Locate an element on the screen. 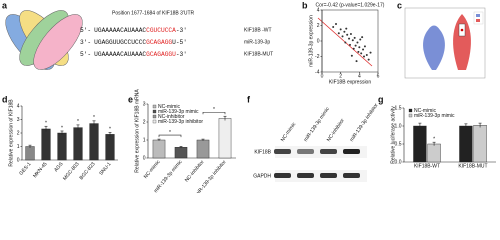 This screenshot has height=240, width=500. y-tick-label: 0.0 is located at coordinates (398, 162).